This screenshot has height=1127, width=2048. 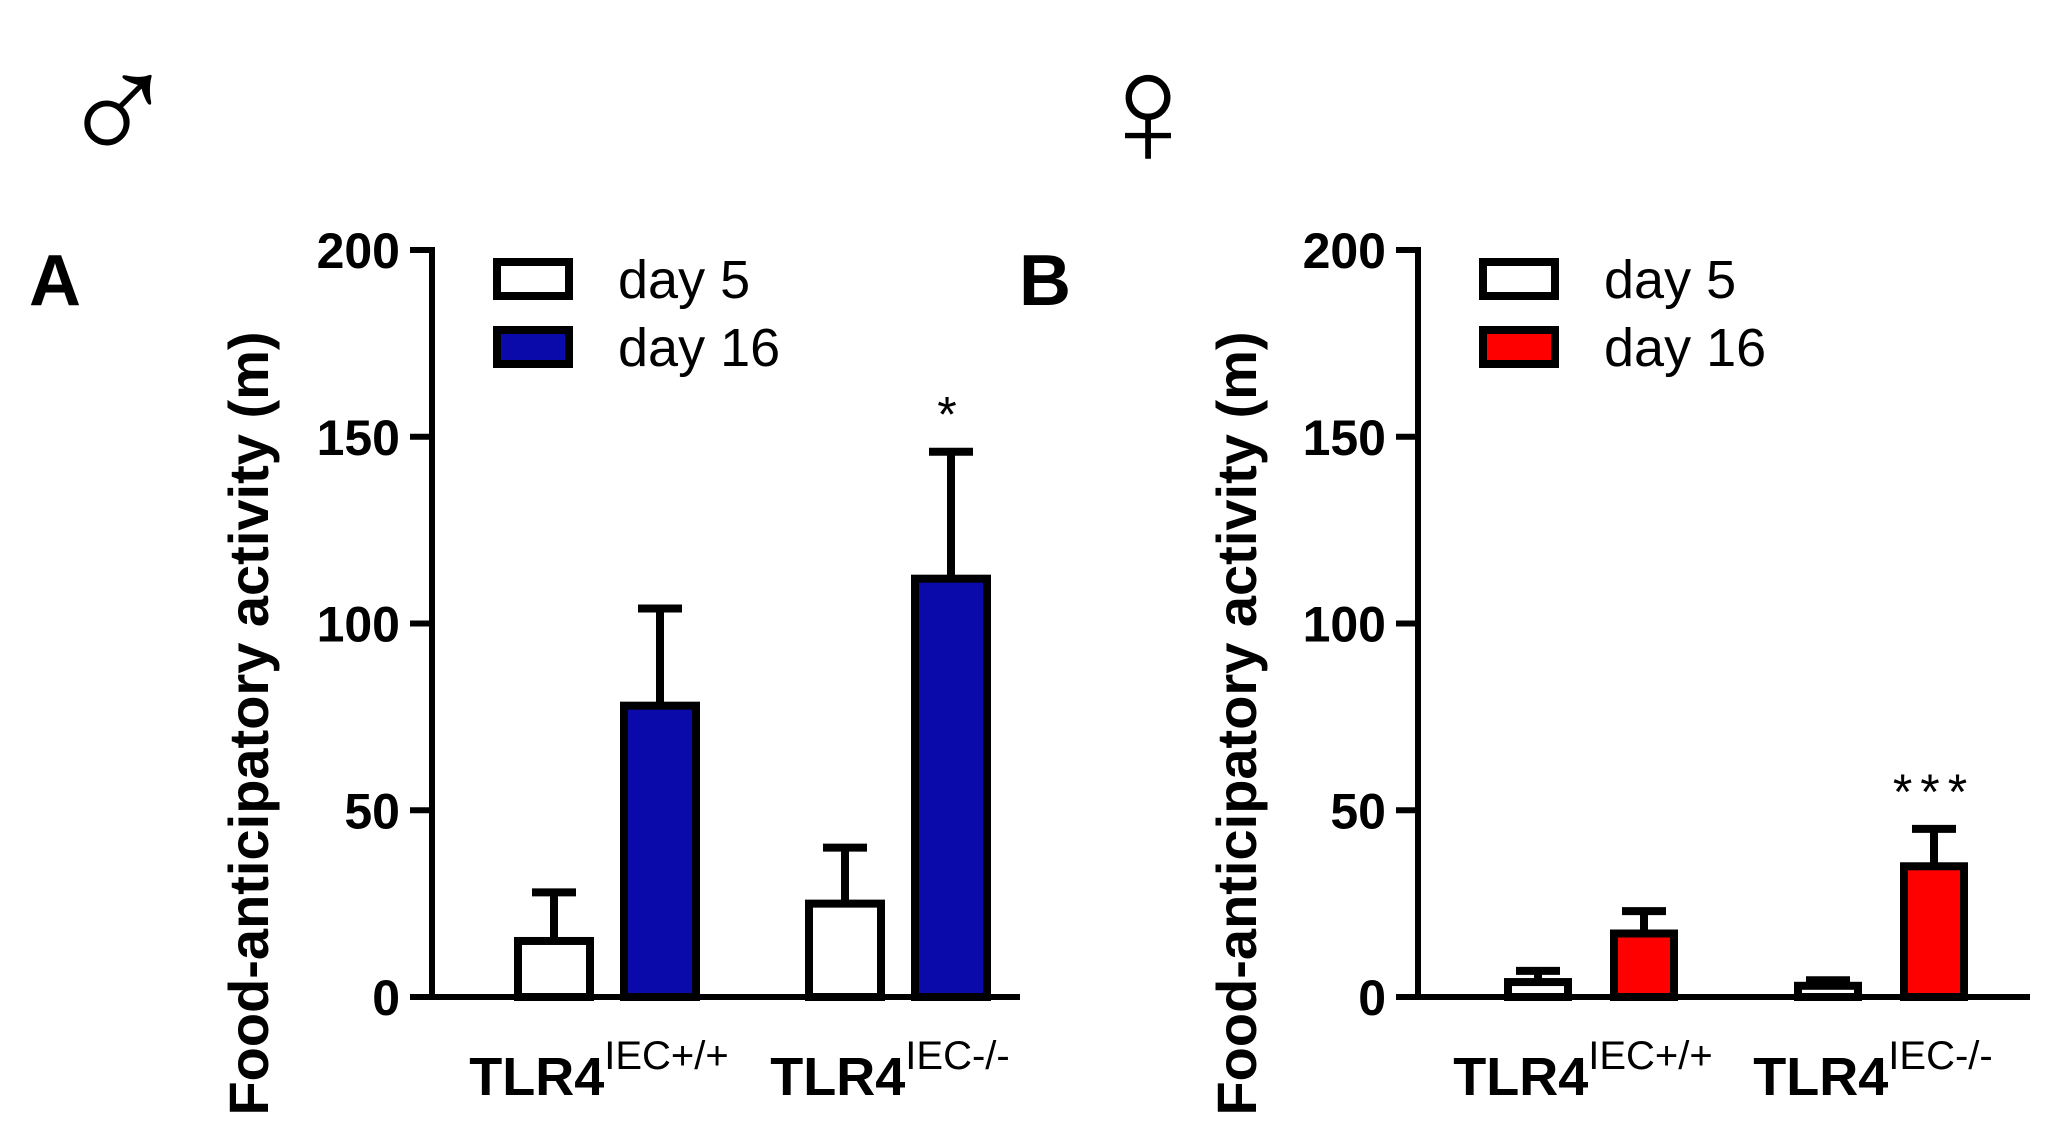 What do you see at coordinates (1934, 792) in the screenshot?
I see `significance-annotation: ***` at bounding box center [1934, 792].